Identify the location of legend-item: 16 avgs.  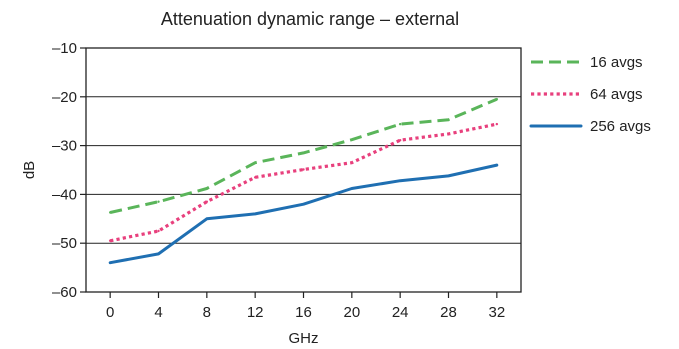
(587, 62).